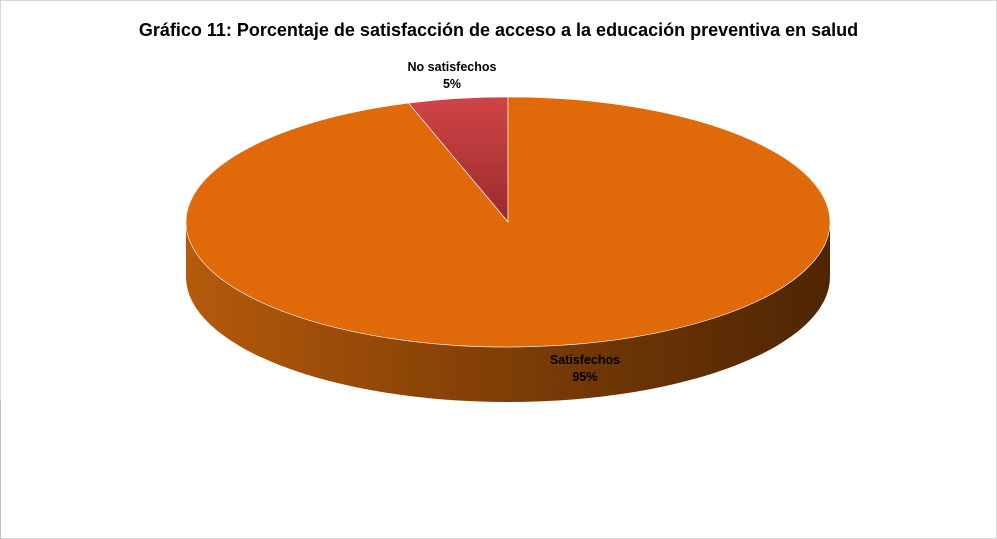 Image resolution: width=997 pixels, height=539 pixels. What do you see at coordinates (0, 469) in the screenshot?
I see `frame-left-edge` at bounding box center [0, 469].